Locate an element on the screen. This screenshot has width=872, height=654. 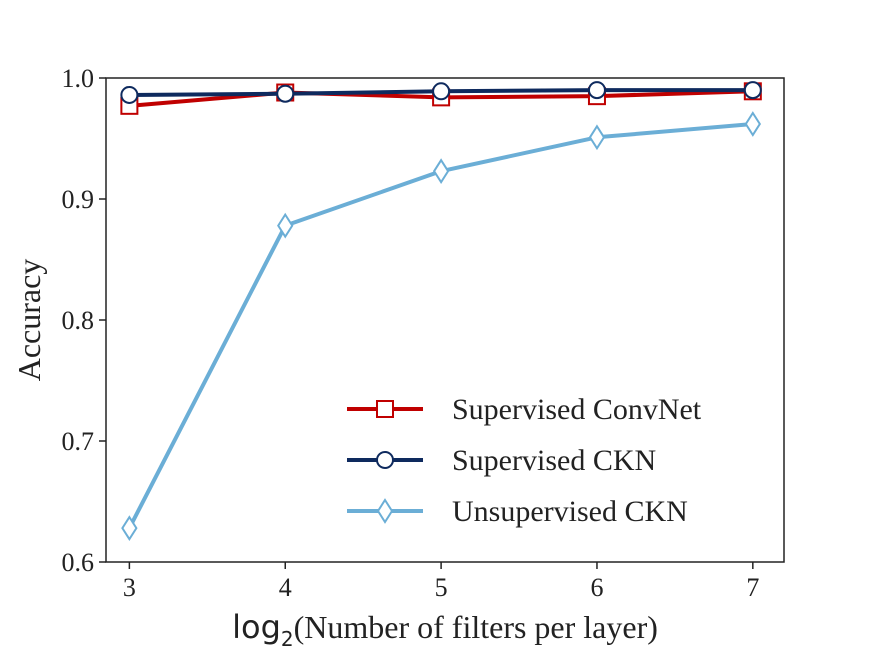
legend-label: Supervised CKN is located at coordinates (554, 460).